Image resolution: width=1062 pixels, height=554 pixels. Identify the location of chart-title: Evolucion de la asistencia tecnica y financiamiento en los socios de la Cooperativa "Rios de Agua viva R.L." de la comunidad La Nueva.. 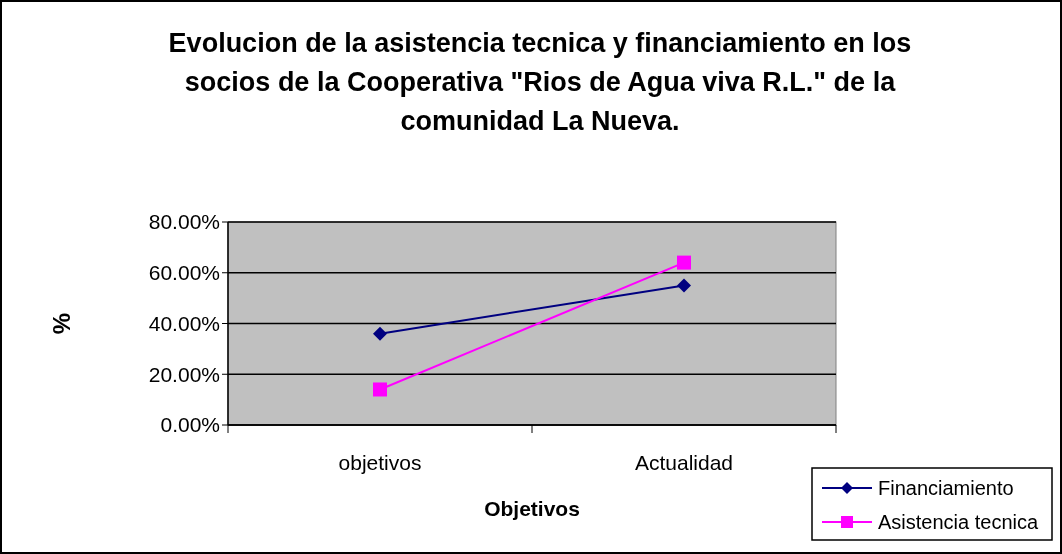
(540, 82).